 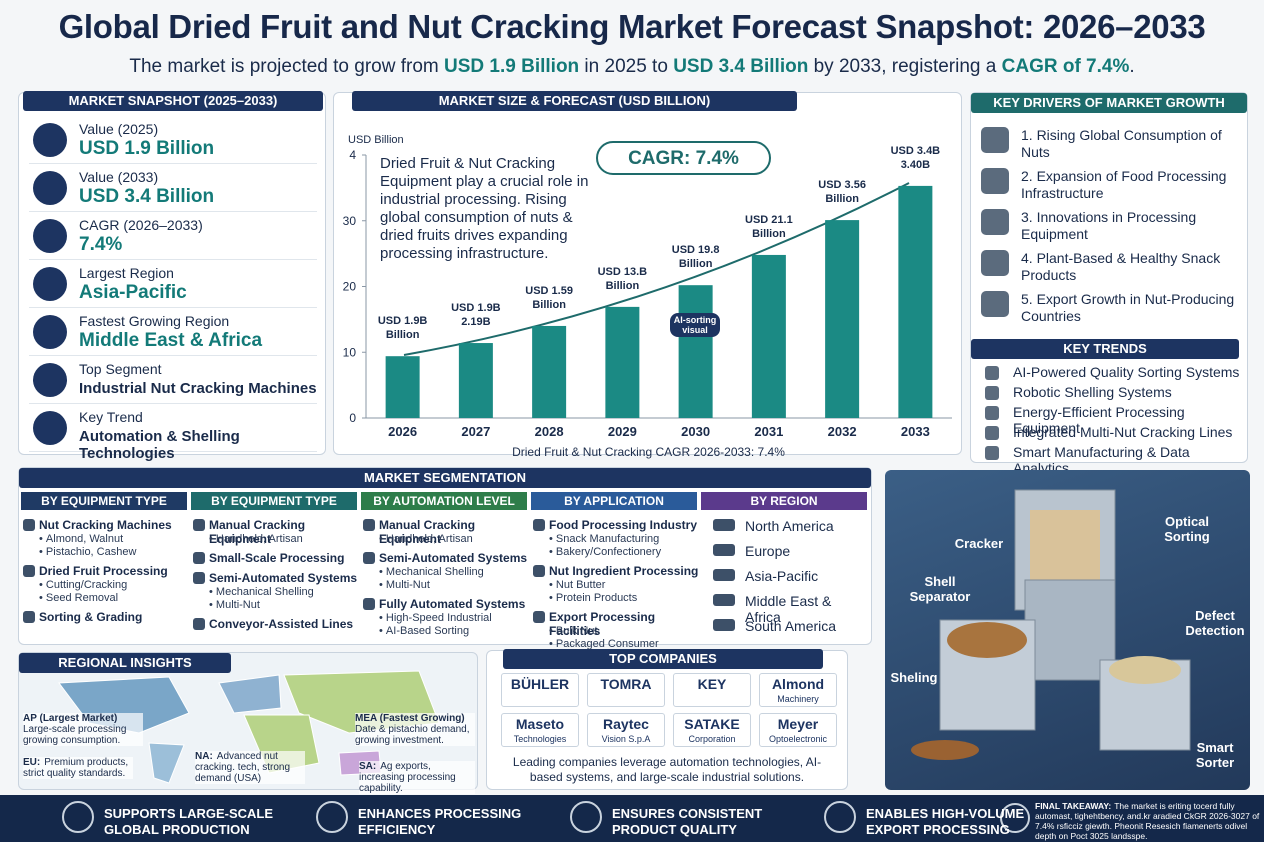 What do you see at coordinates (549, 431) in the screenshot?
I see `x-tick-label: 2028` at bounding box center [549, 431].